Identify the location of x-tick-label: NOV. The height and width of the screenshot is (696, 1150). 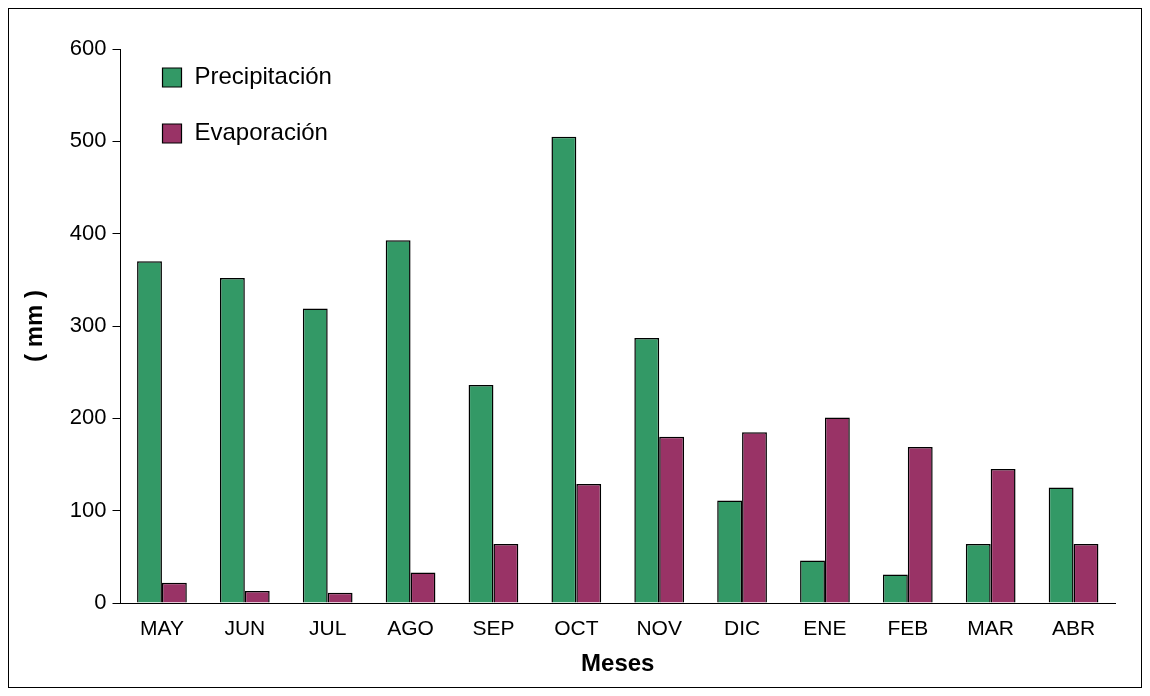
(659, 628).